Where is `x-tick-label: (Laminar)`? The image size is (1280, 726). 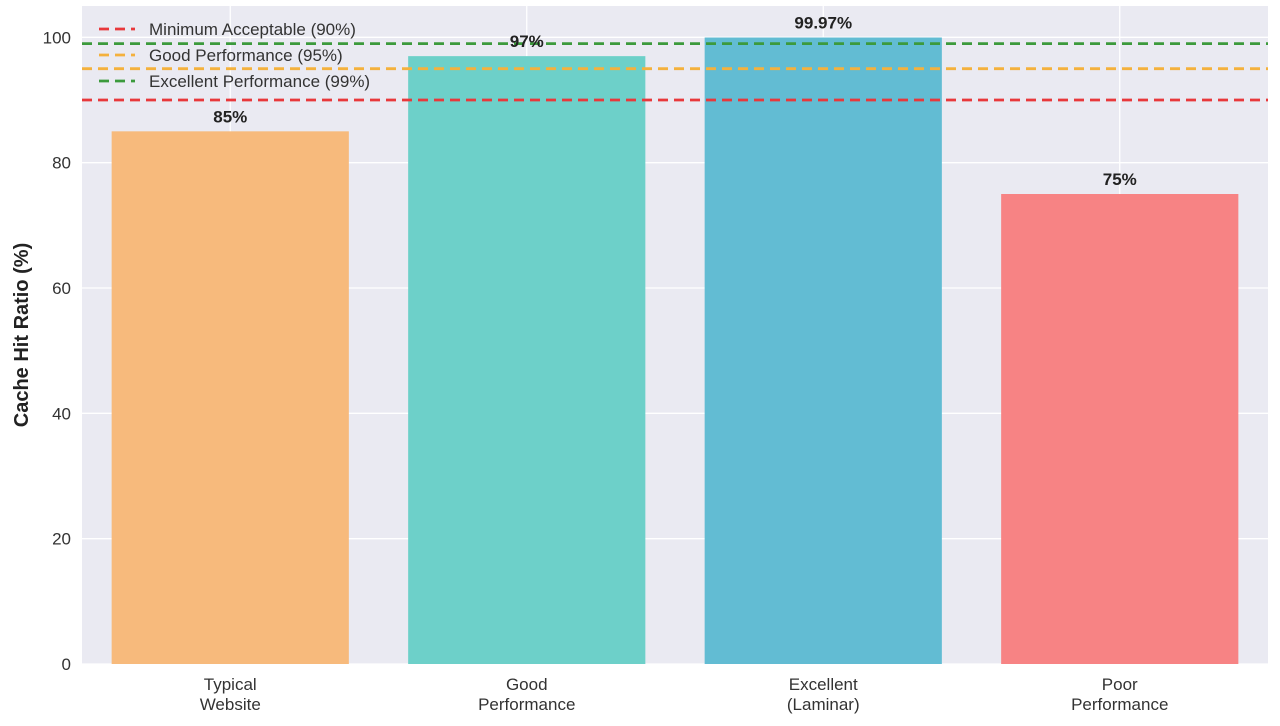 x-tick-label: (Laminar) is located at coordinates (823, 704).